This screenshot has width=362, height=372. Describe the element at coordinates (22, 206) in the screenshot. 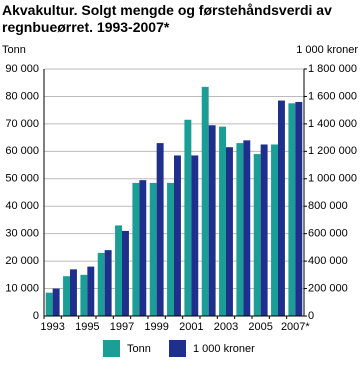

I see `y-tick-label: 40 000` at that location.